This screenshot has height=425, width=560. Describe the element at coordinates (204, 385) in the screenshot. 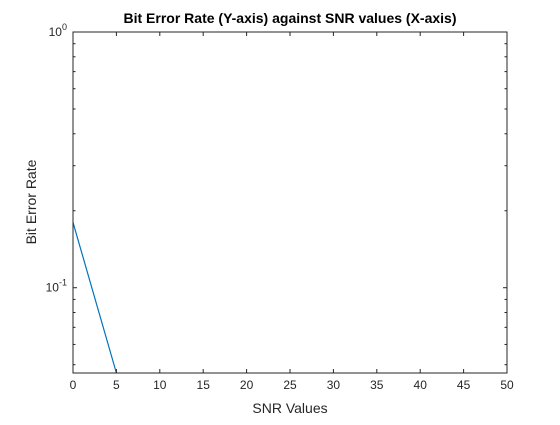

I see `x-tick-label: 15` at that location.